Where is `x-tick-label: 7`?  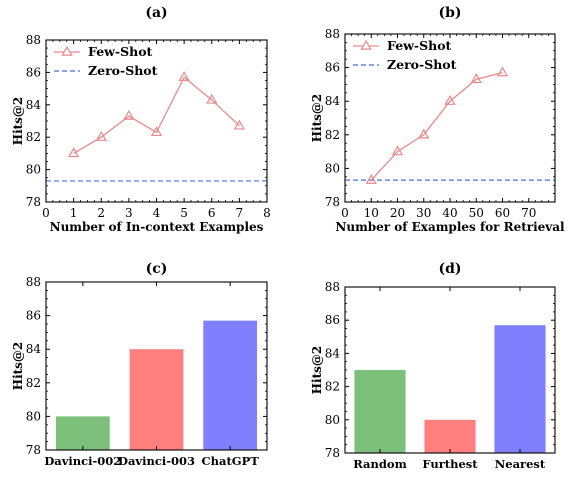 x-tick-label: 7 is located at coordinates (240, 213).